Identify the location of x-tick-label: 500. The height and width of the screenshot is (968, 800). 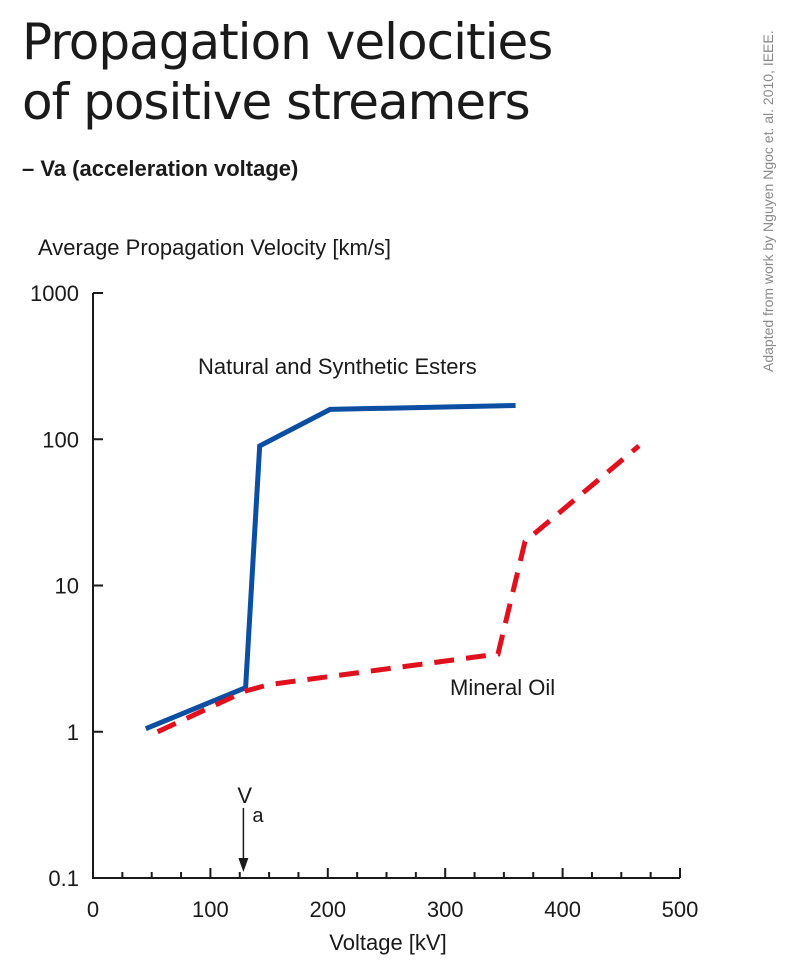
(680, 909).